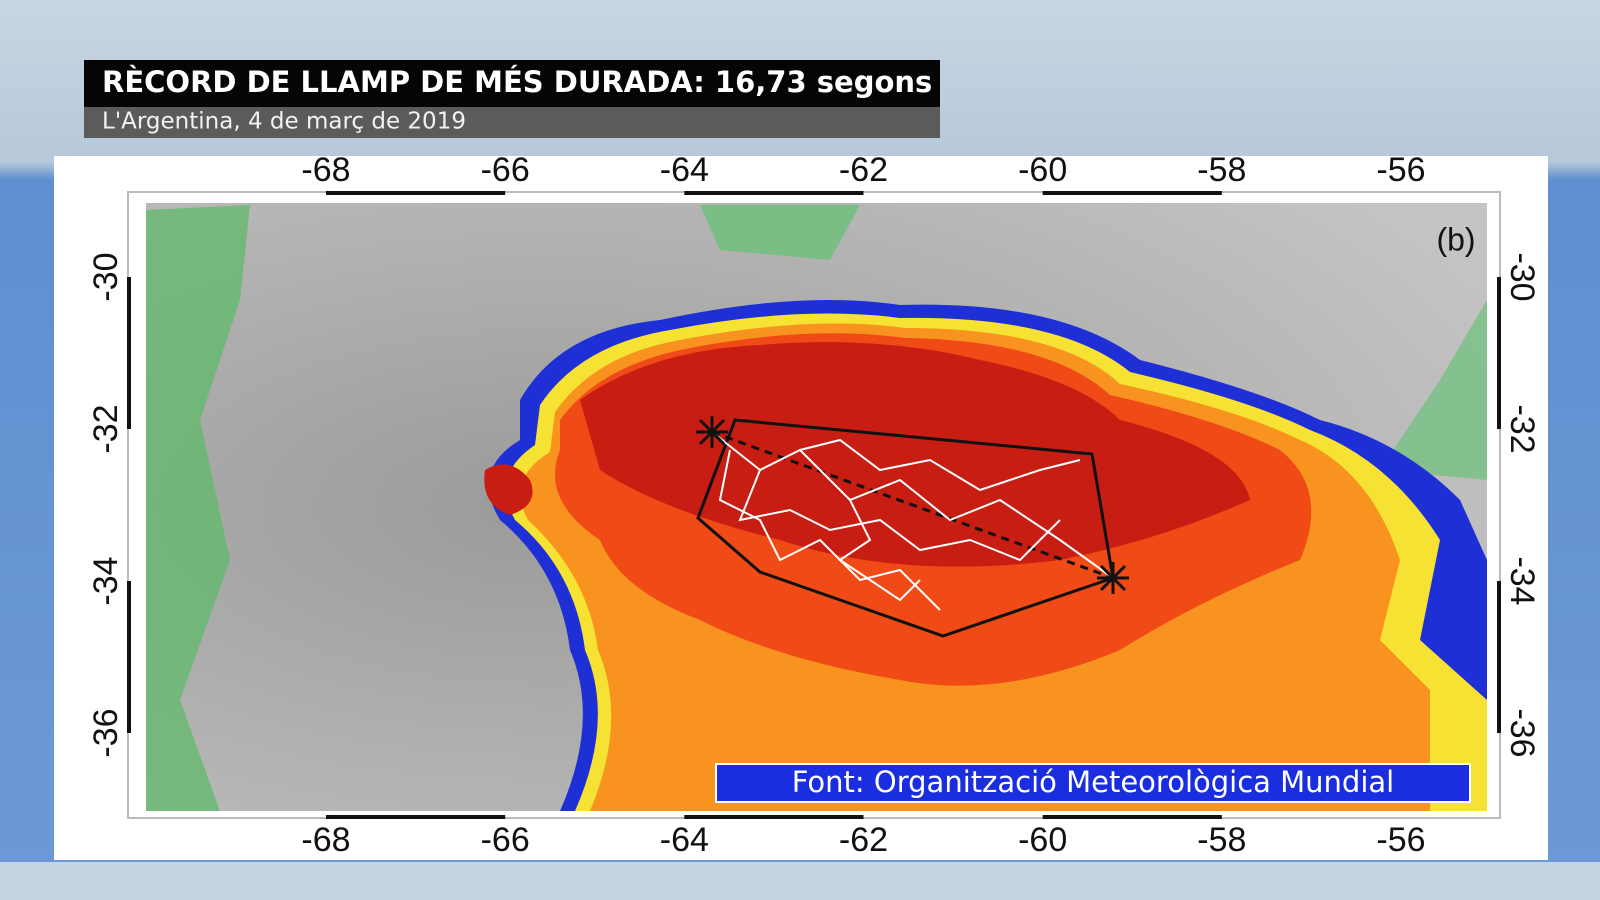 Image resolution: width=1600 pixels, height=900 pixels. Describe the element at coordinates (800, 881) in the screenshot. I see `bottom-band` at that location.